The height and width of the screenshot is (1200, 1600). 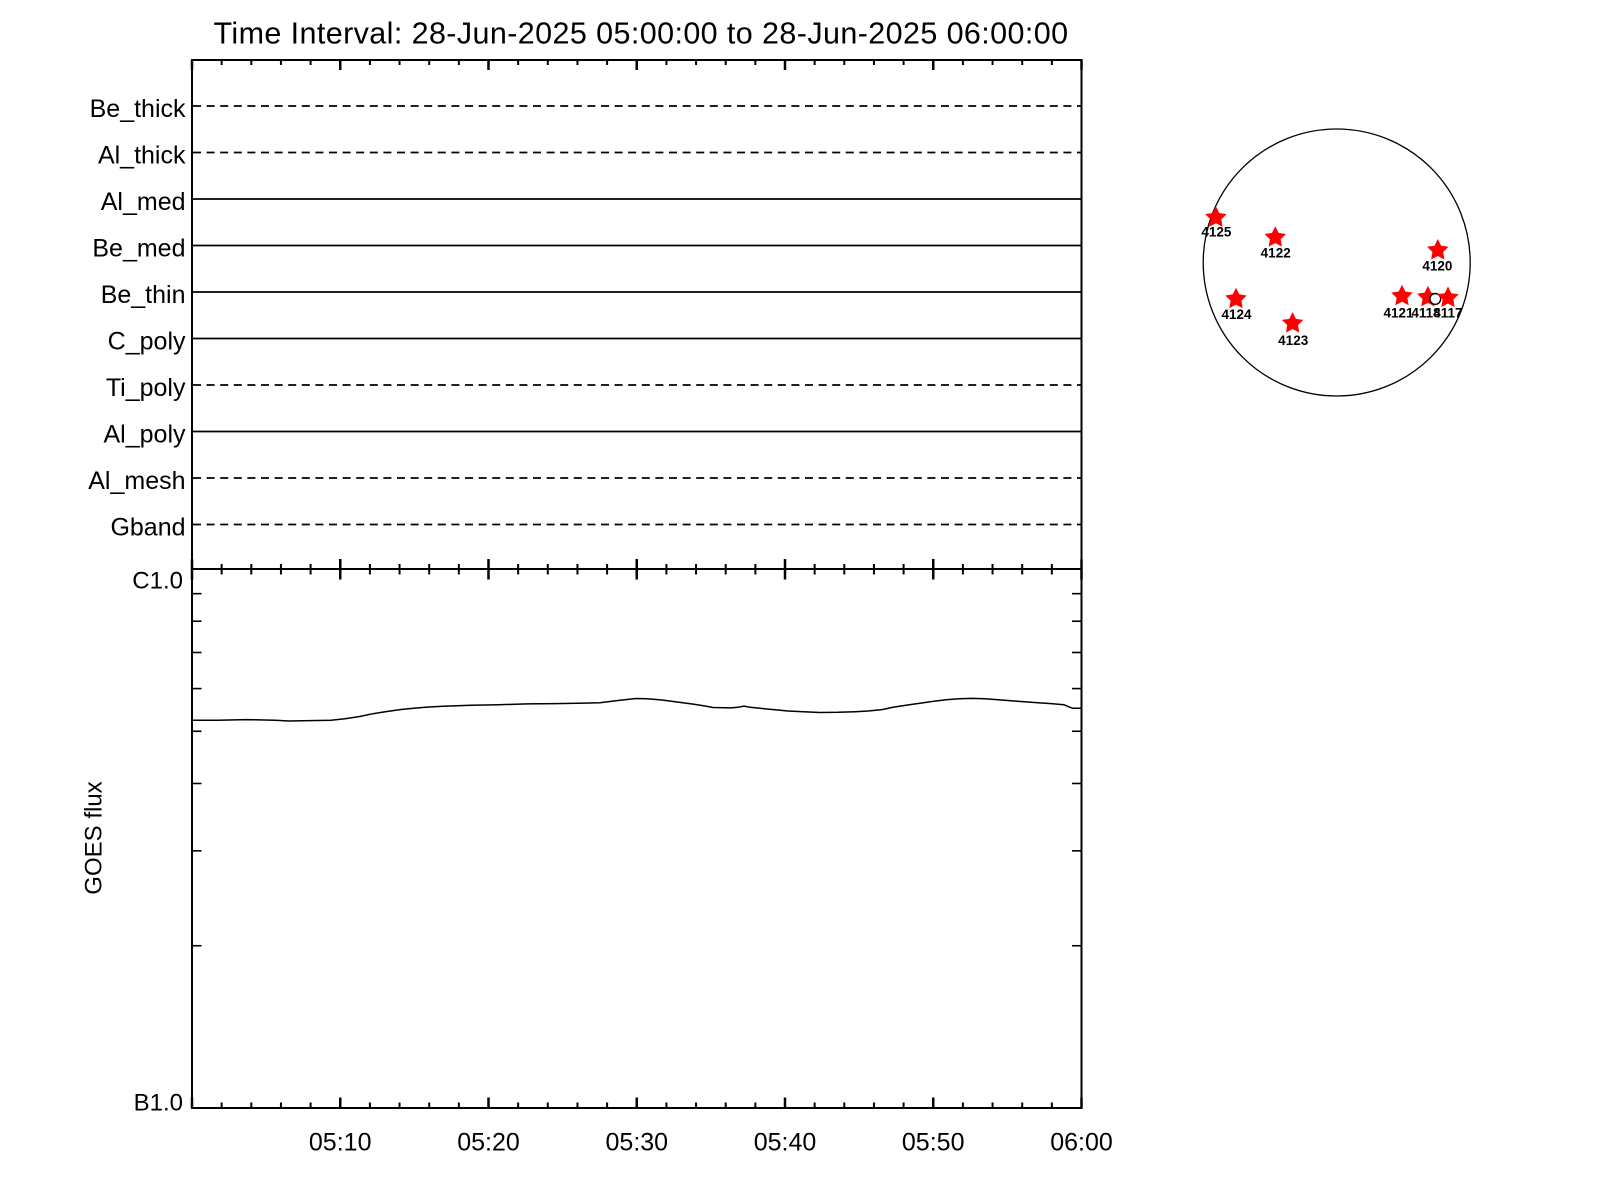 I want to click on svg-text: Gband, so click(x=147, y=528).